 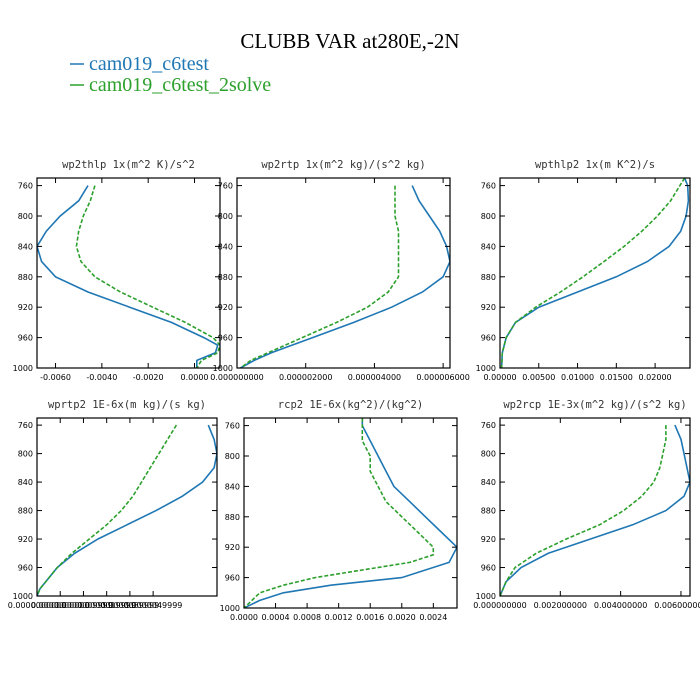 I want to click on x-tick-label: 0.002000000, so click(x=560, y=605).